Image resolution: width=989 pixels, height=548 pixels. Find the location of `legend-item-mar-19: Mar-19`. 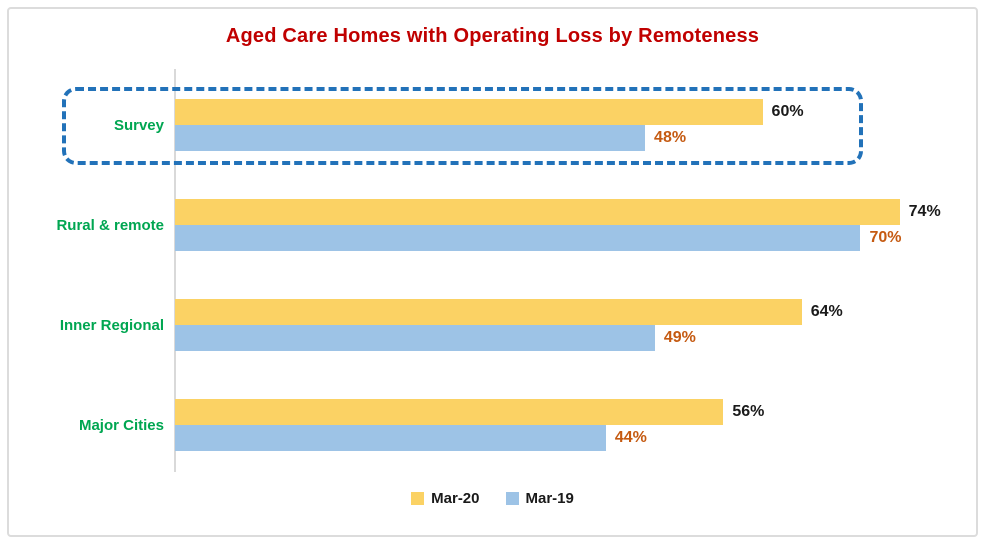

legend-item-mar-19: Mar-19 is located at coordinates (539, 498).